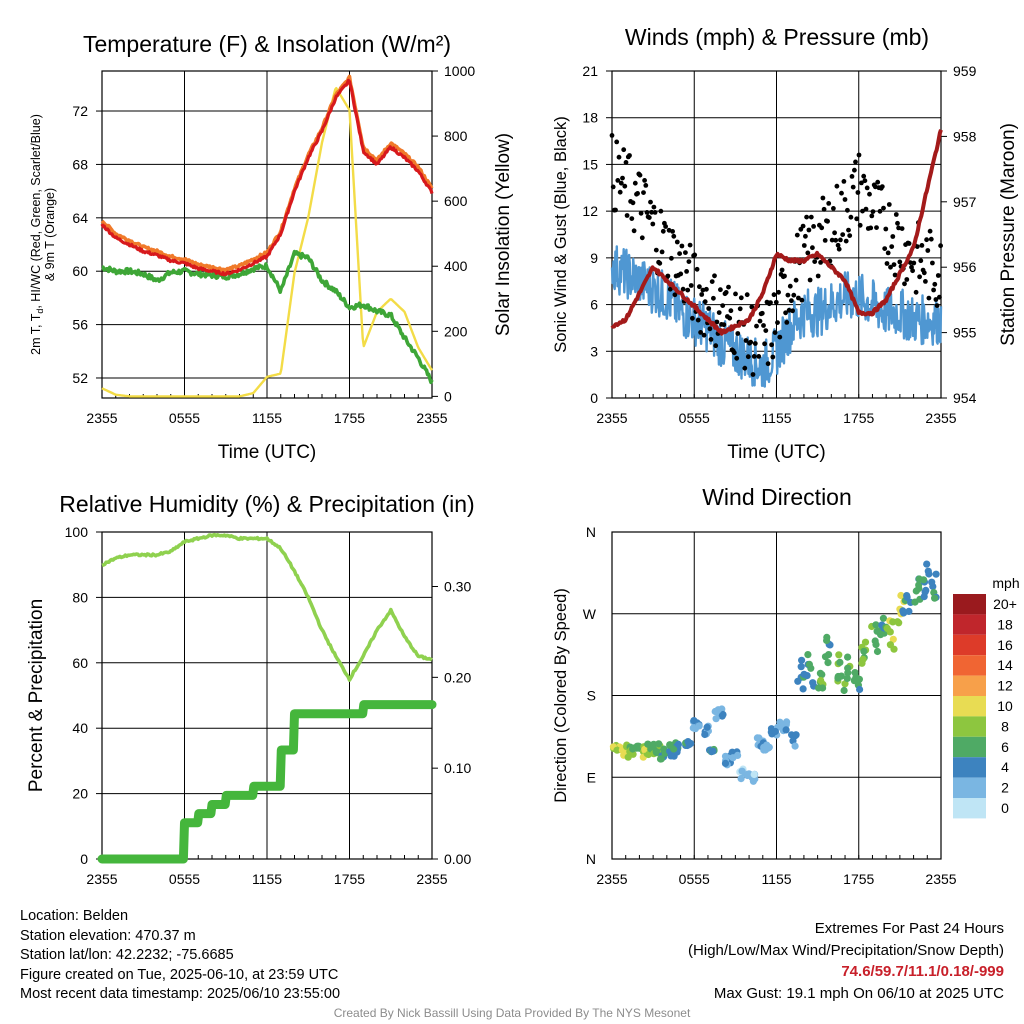  I want to click on colorbar-title: mph, so click(1005, 583).